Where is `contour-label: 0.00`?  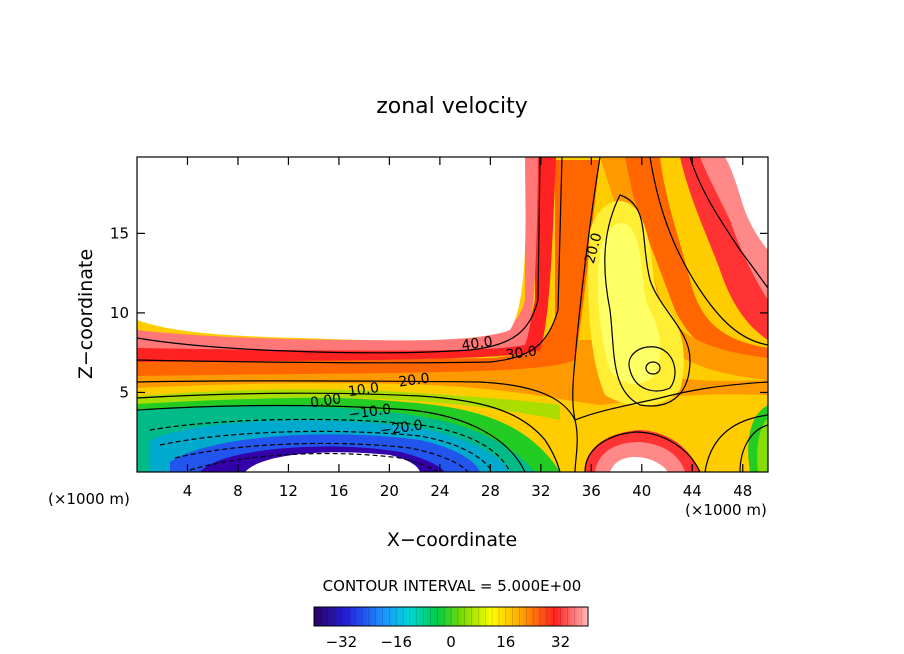 contour-label: 0.00 is located at coordinates (325, 401).